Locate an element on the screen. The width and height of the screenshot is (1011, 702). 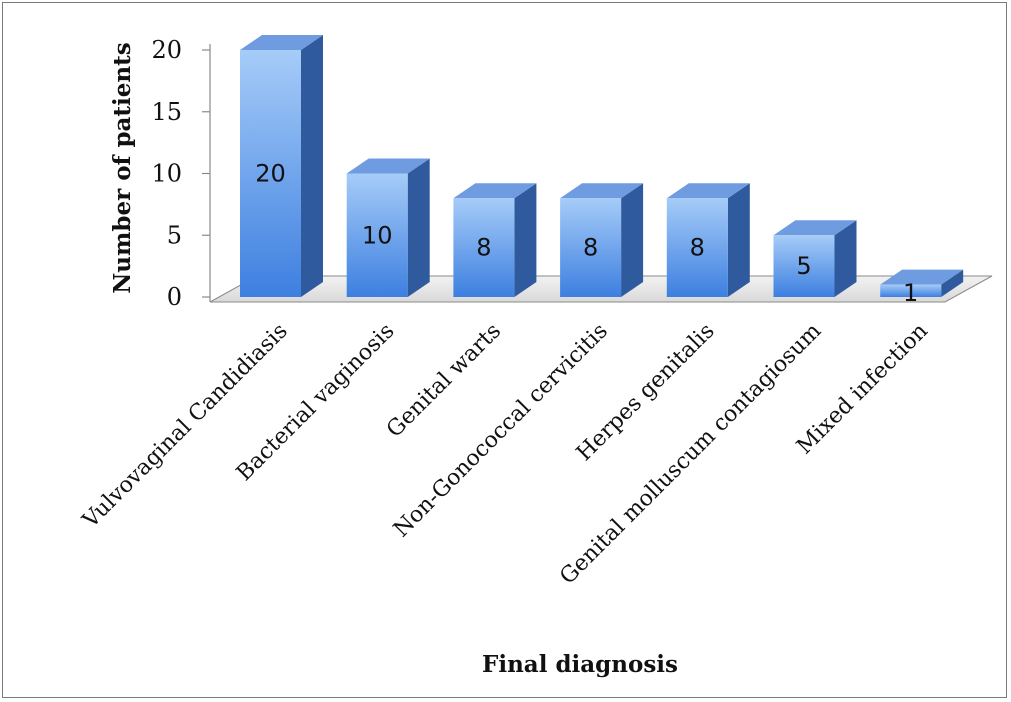
y-tick-label: 10 is located at coordinates (166, 174).